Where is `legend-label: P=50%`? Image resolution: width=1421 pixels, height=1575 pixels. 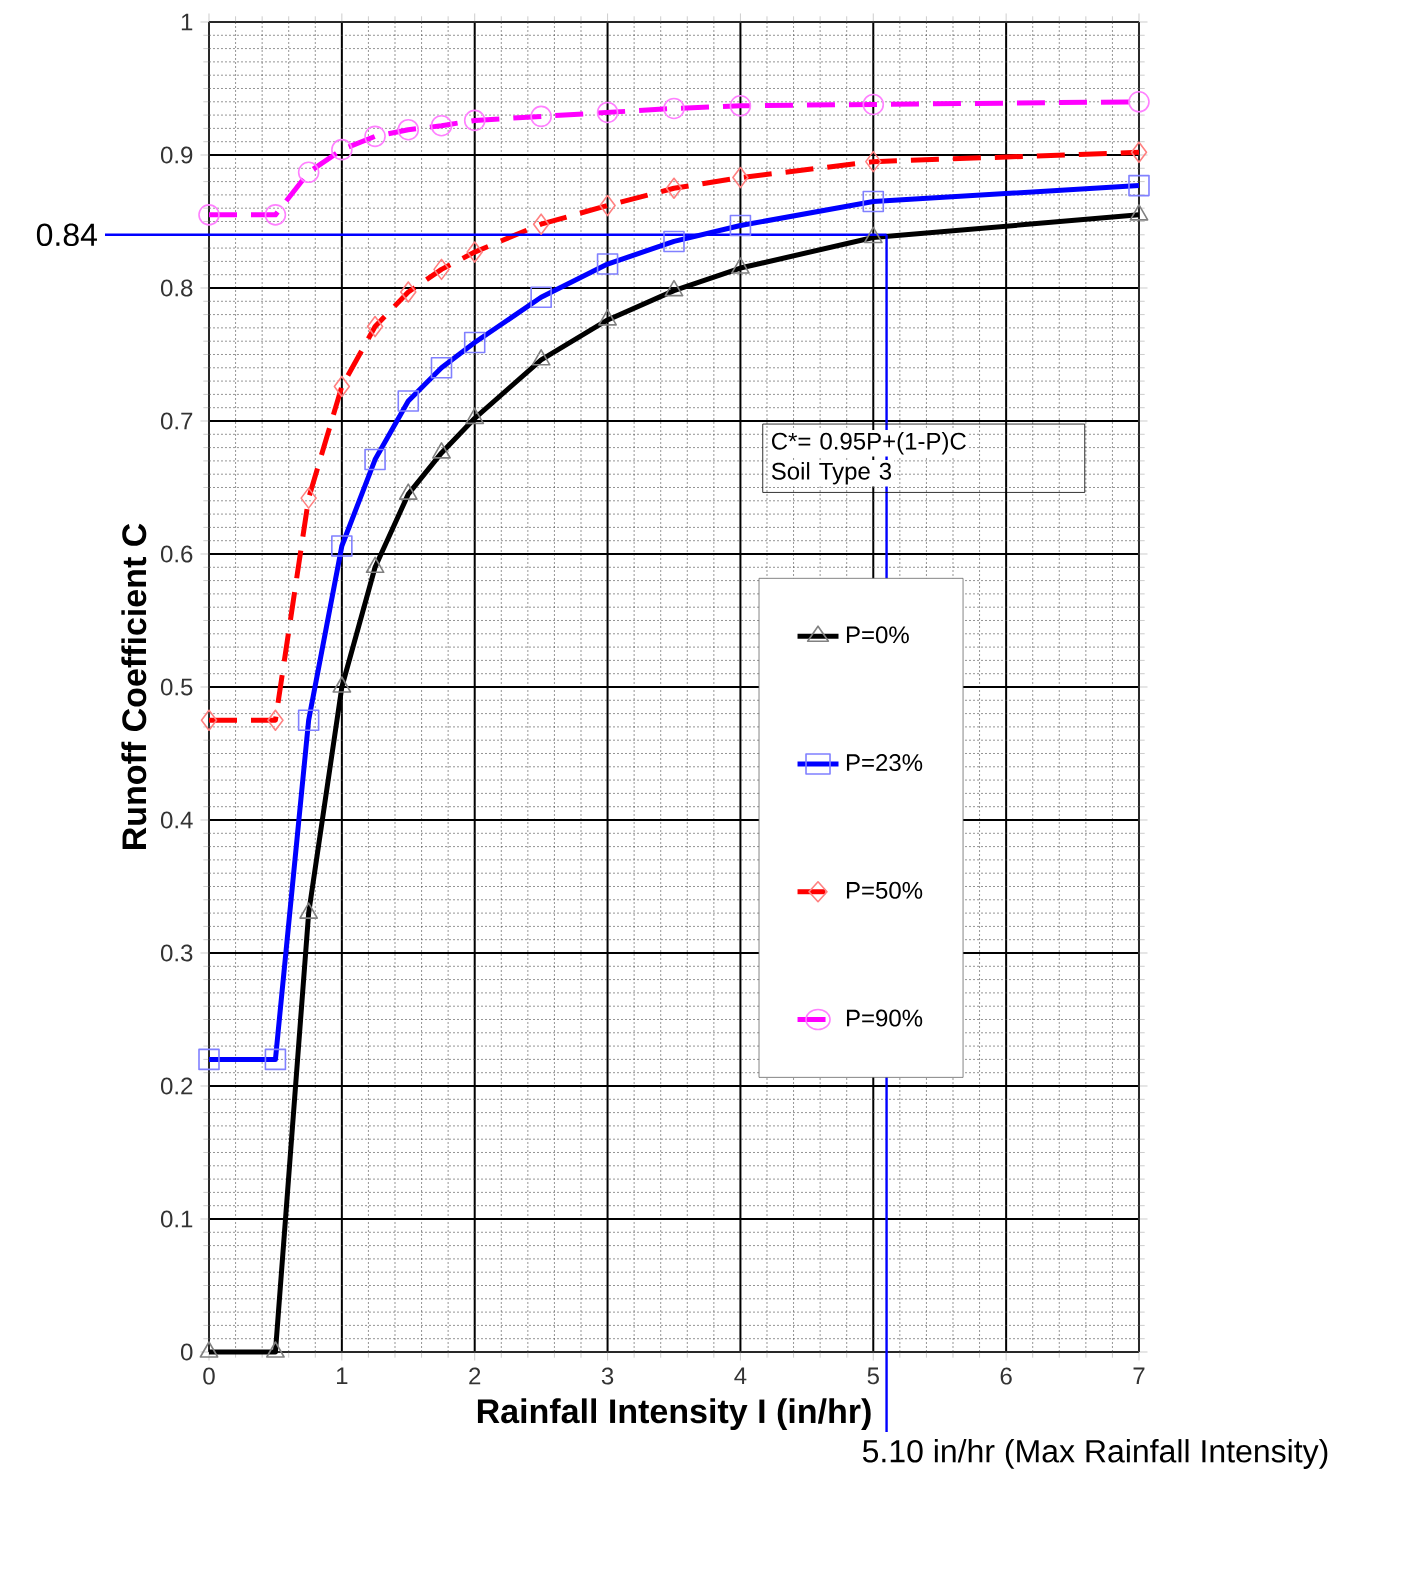 legend-label: P=50% is located at coordinates (884, 890).